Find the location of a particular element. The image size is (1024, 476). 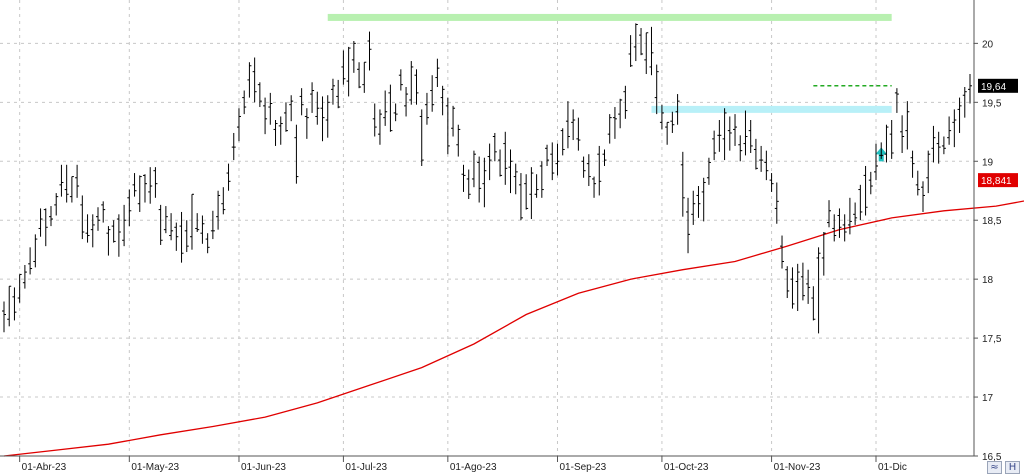

moving-average-tag-bg is located at coordinates (998, 180).